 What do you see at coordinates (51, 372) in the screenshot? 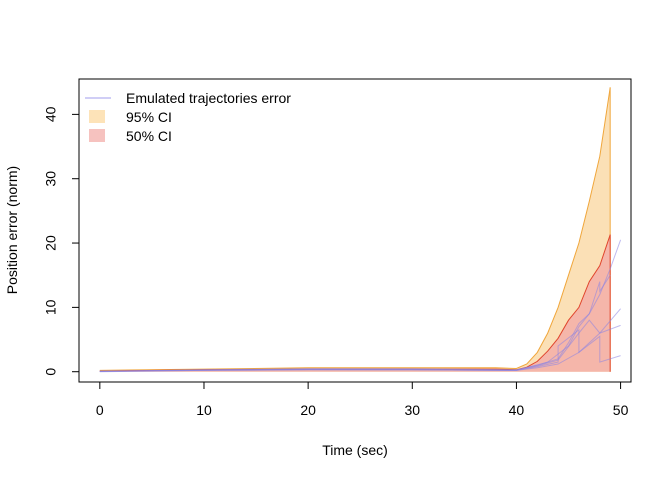
I see `y-tick-label: 0` at bounding box center [51, 372].